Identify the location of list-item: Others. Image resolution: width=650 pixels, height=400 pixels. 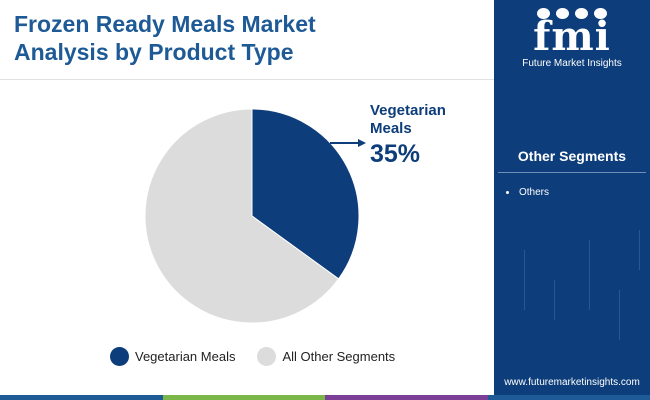
(576, 192).